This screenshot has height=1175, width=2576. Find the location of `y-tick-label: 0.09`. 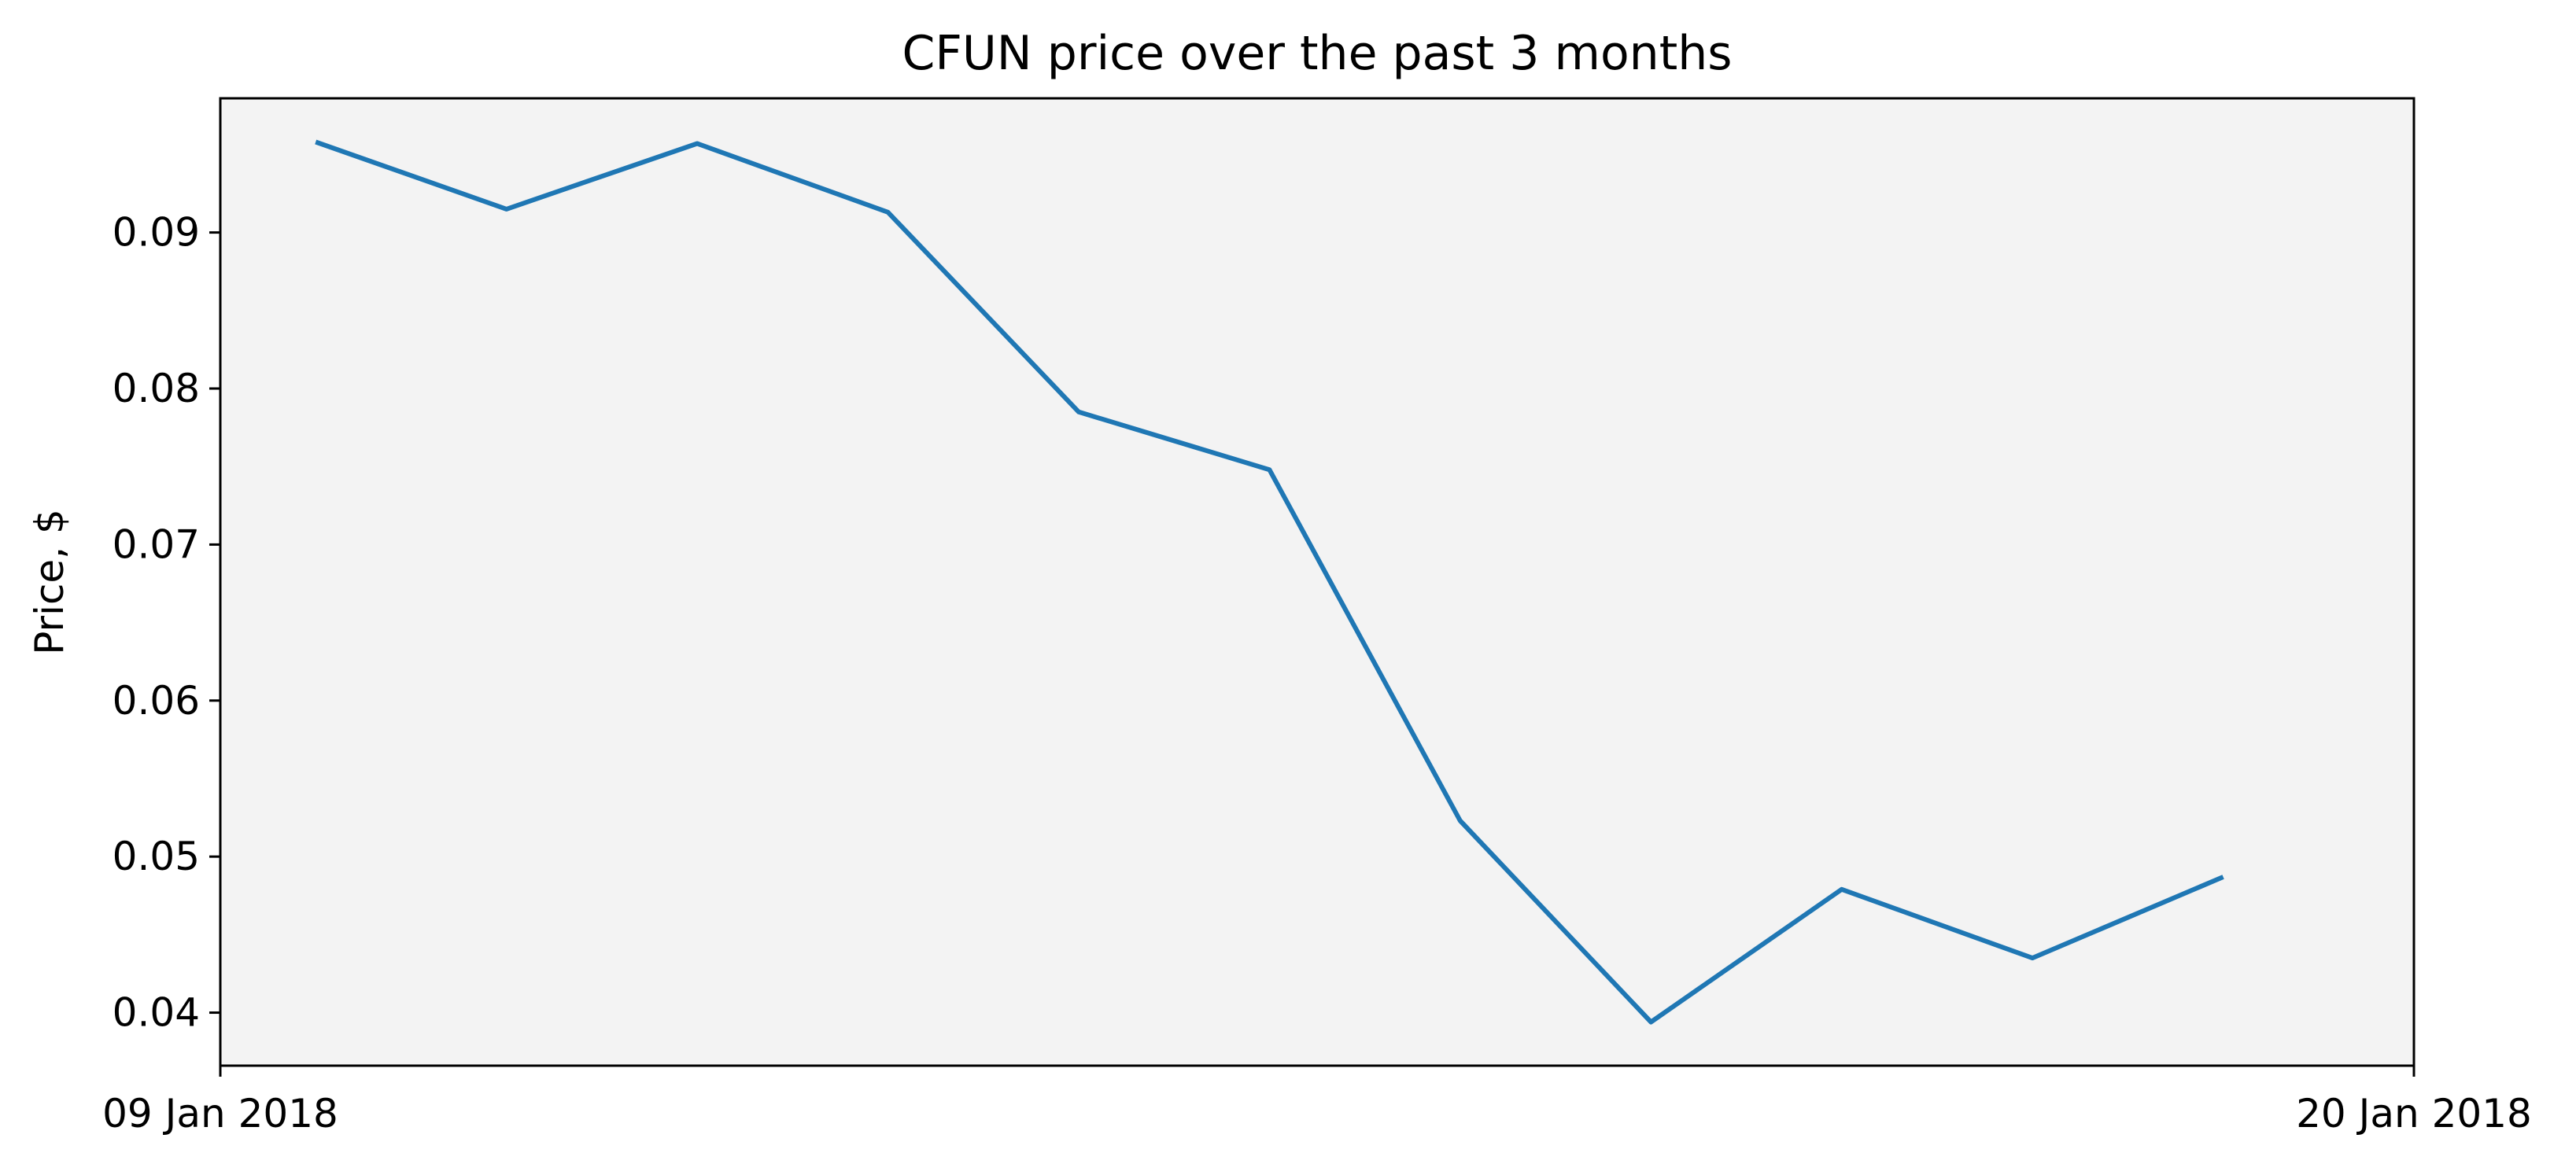

y-tick-label: 0.09 is located at coordinates (156, 233).